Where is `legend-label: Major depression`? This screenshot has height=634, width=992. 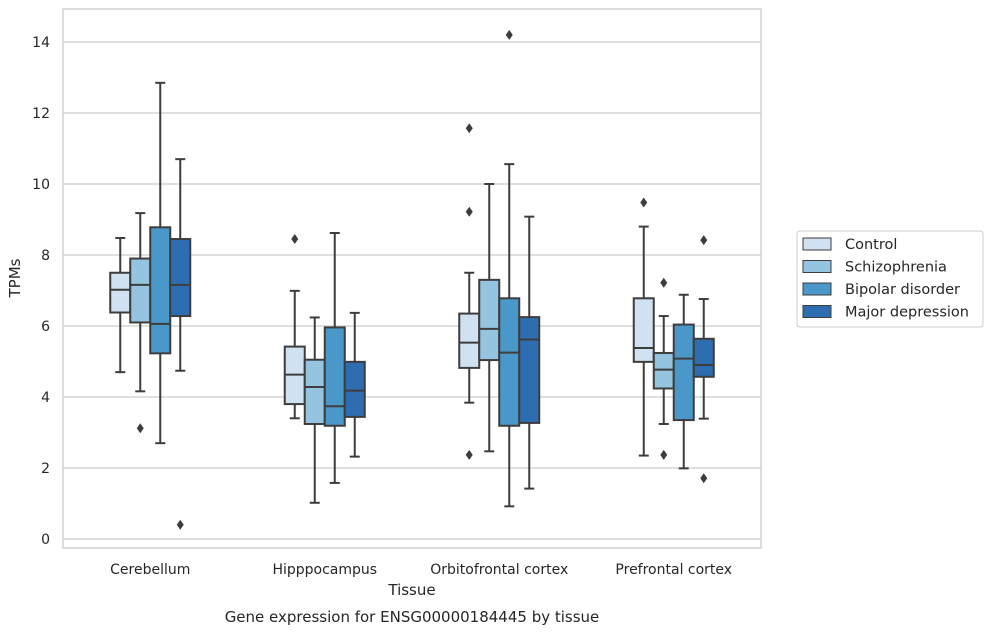 legend-label: Major depression is located at coordinates (907, 313).